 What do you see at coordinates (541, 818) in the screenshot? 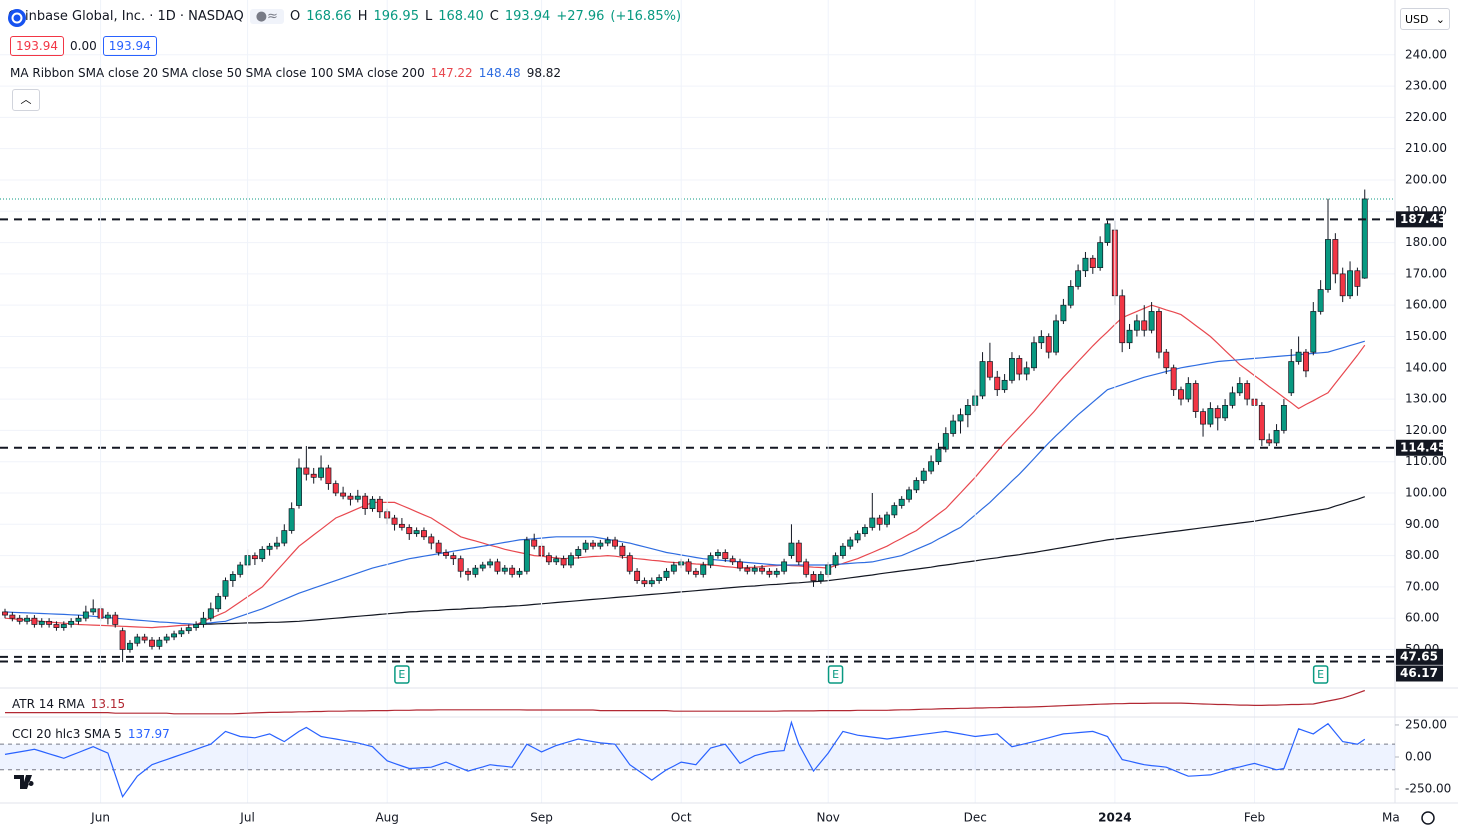
I see `x-tick-label: Sep` at bounding box center [541, 818].